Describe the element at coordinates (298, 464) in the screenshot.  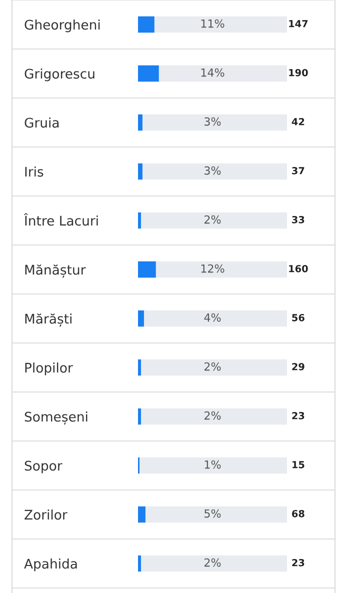
I see `text: 15` at that location.